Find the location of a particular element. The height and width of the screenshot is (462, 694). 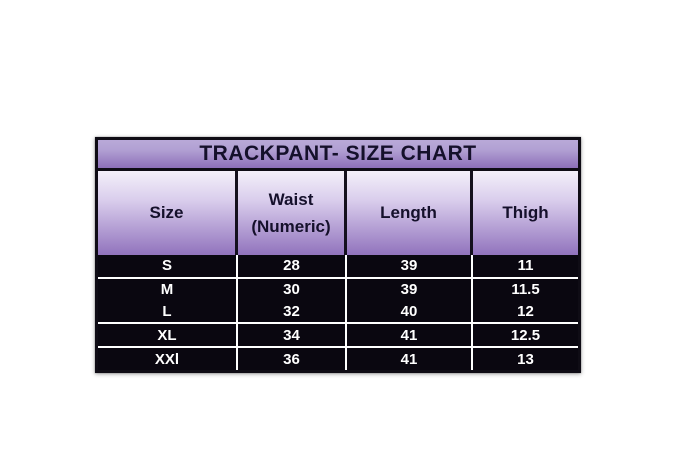

cell-waist: 28 is located at coordinates (292, 266).